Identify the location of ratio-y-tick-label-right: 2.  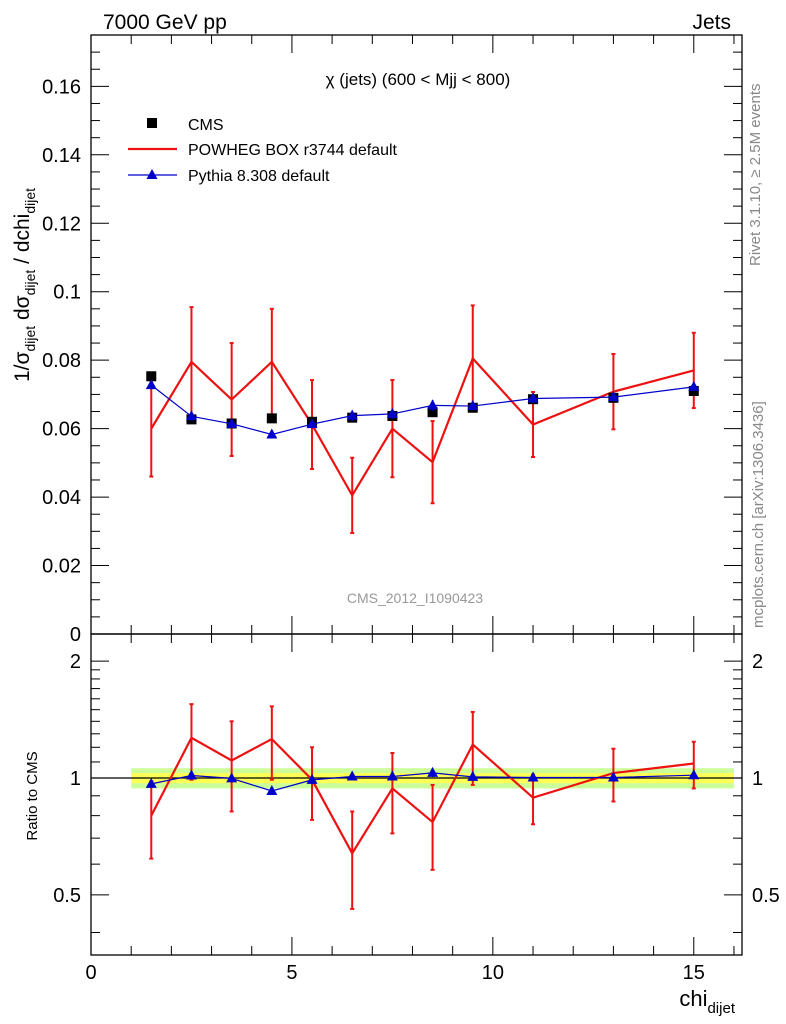
(757, 662).